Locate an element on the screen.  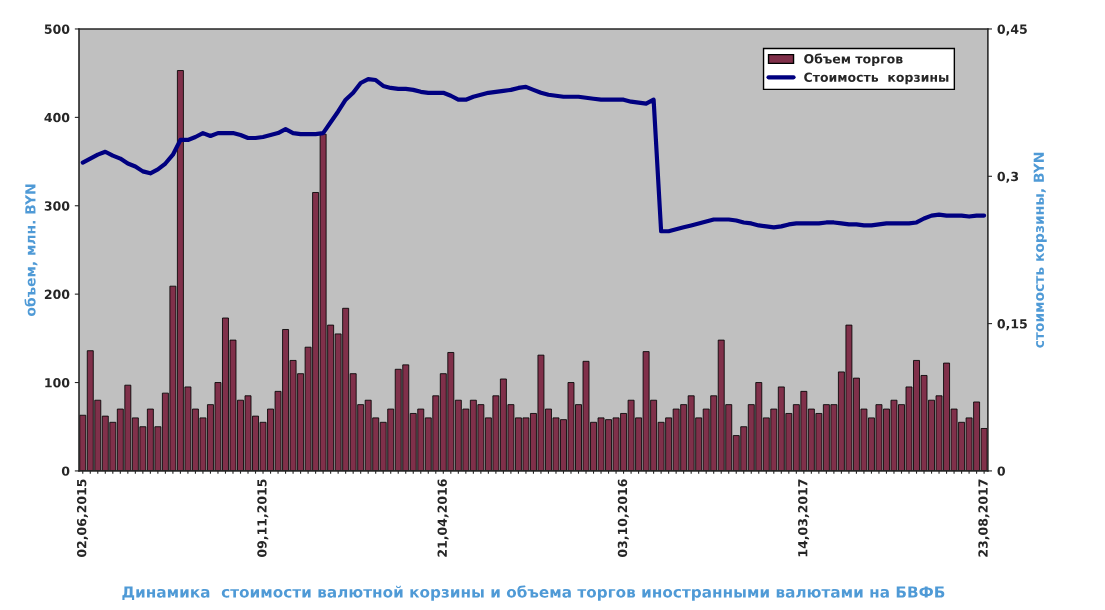
y-tick-label: 200 is located at coordinates (57, 294).